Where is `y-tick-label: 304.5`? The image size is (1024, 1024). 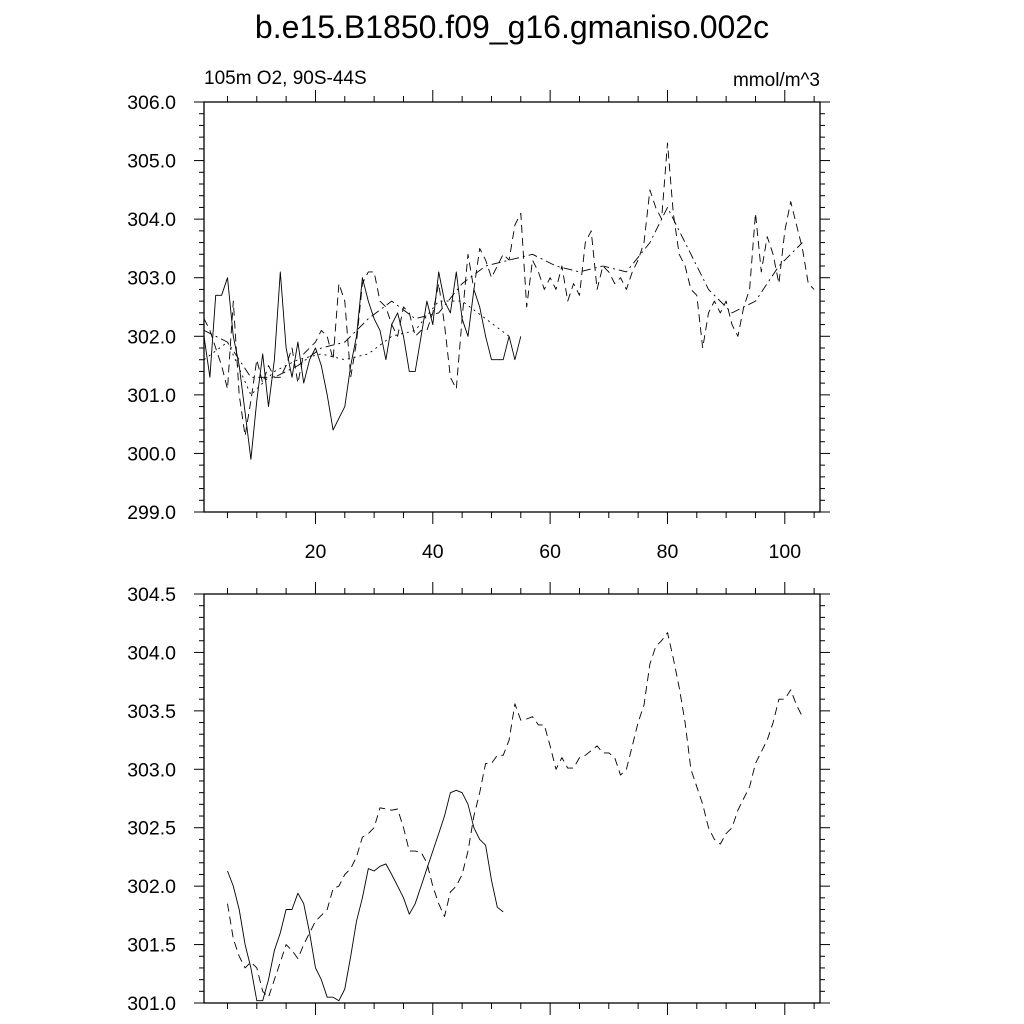 y-tick-label: 304.5 is located at coordinates (151, 595).